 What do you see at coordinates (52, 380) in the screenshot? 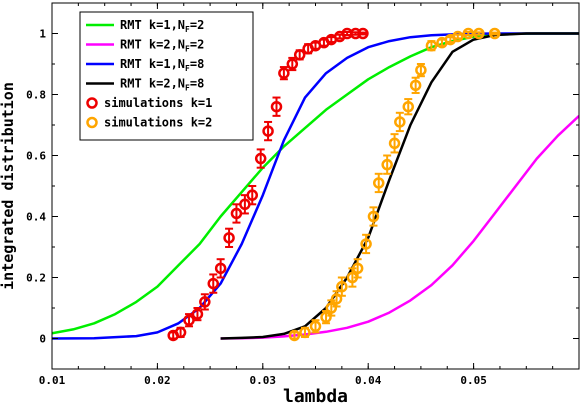
I see `x-tick-label: 0.01` at bounding box center [52, 380].